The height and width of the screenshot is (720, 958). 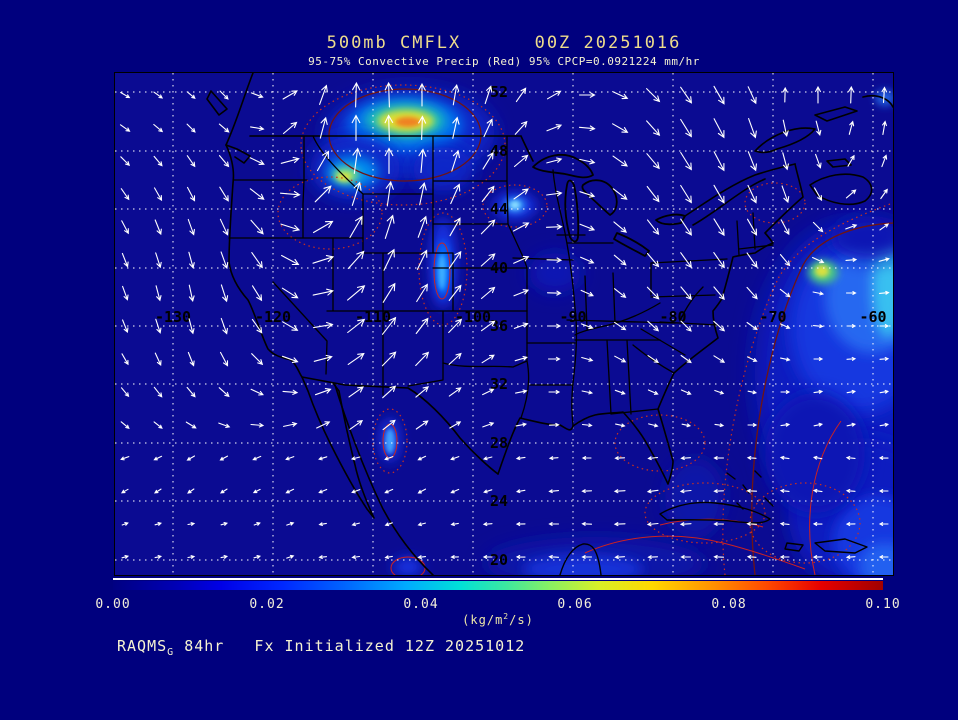 What do you see at coordinates (273, 317) in the screenshot?
I see `lon-label: -120` at bounding box center [273, 317].